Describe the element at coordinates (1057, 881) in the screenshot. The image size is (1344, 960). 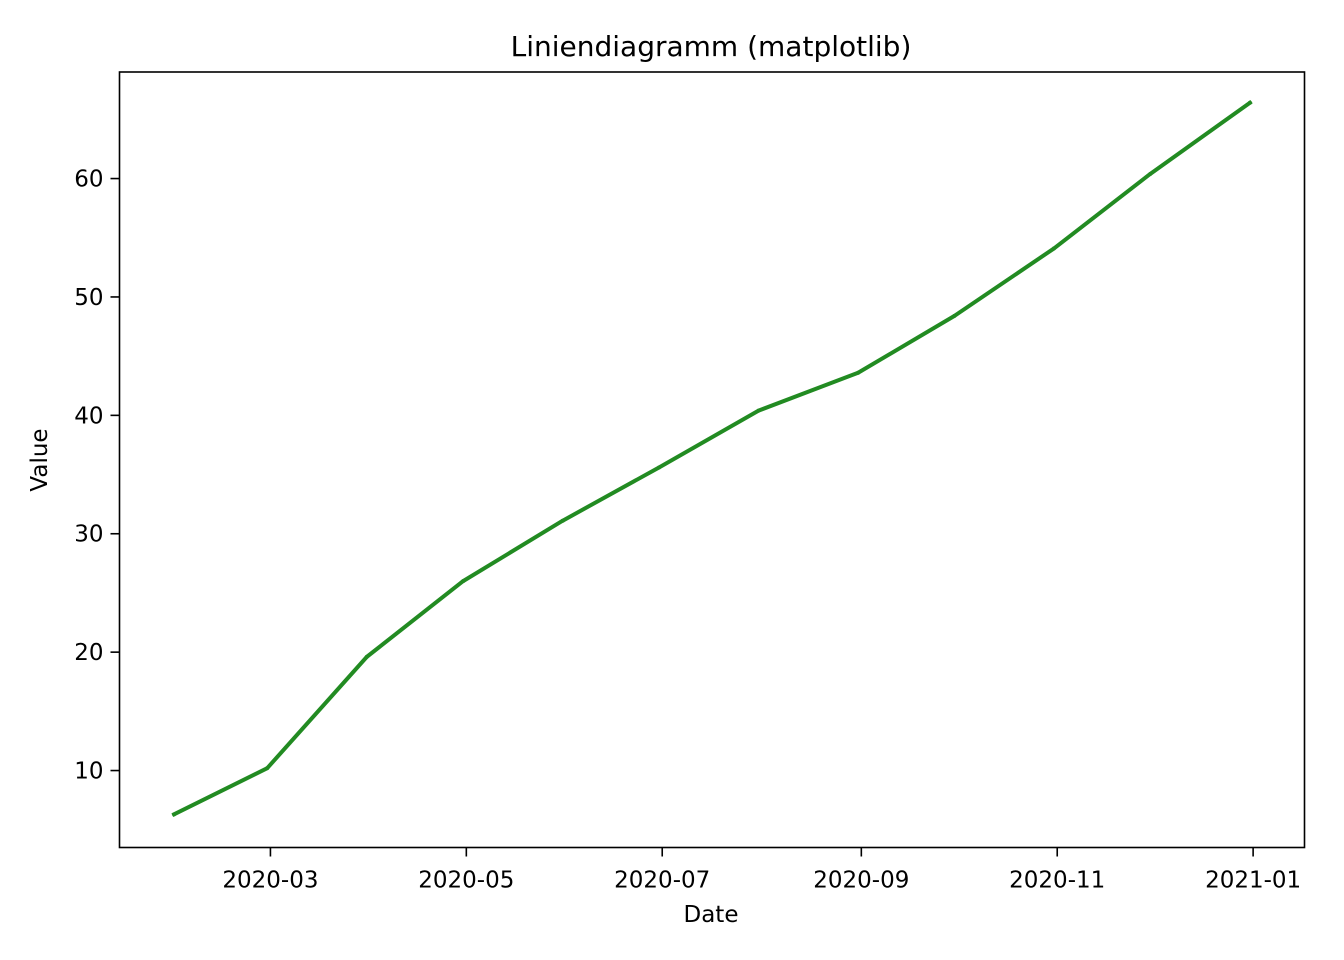
I see `x-tick-label: 2020-11` at that location.